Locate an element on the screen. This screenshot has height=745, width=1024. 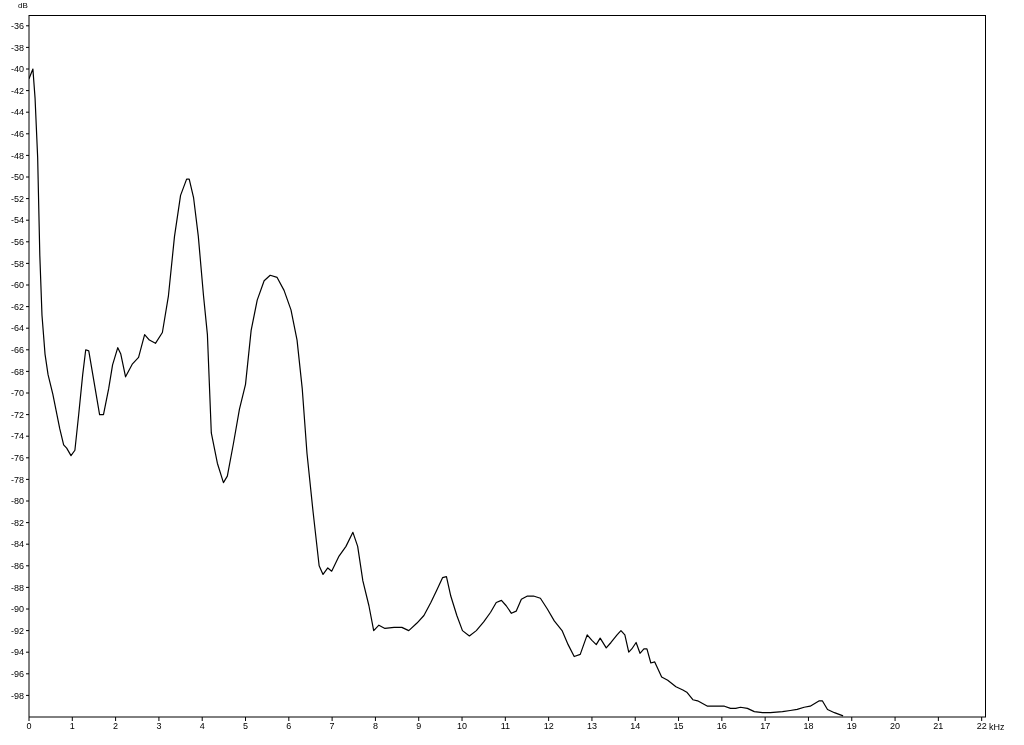
x-tick-label: 19 is located at coordinates (851, 726).